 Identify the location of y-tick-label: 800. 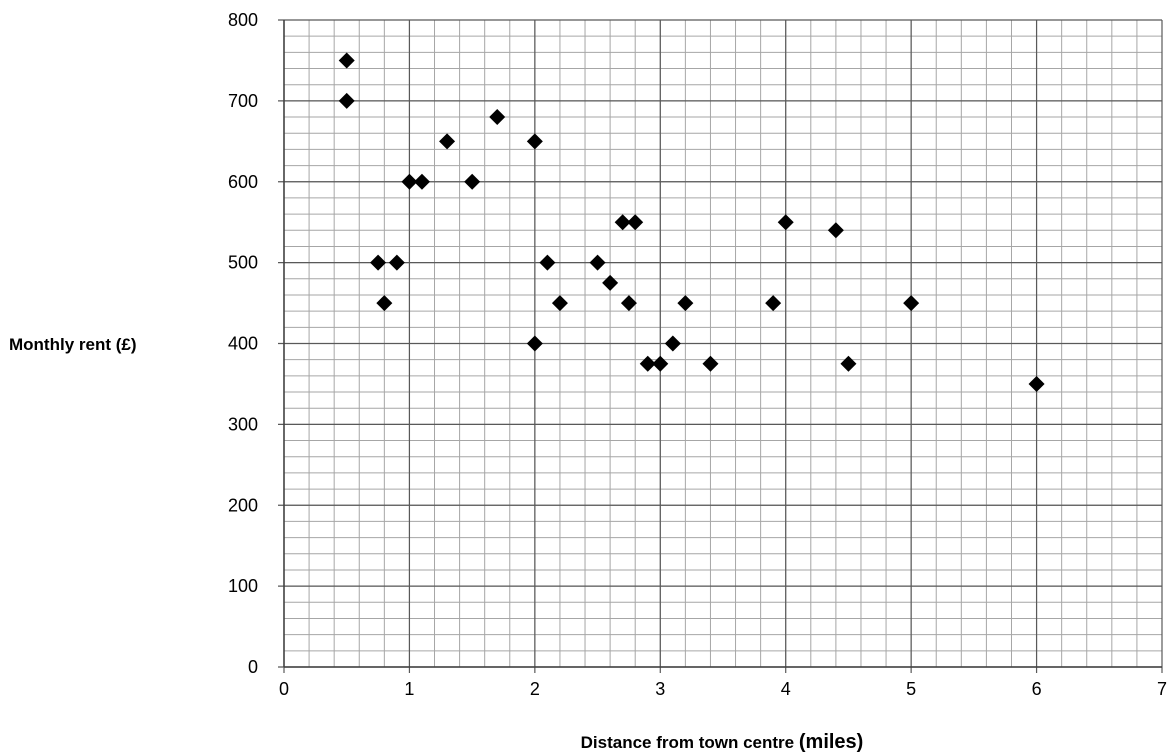
(243, 20).